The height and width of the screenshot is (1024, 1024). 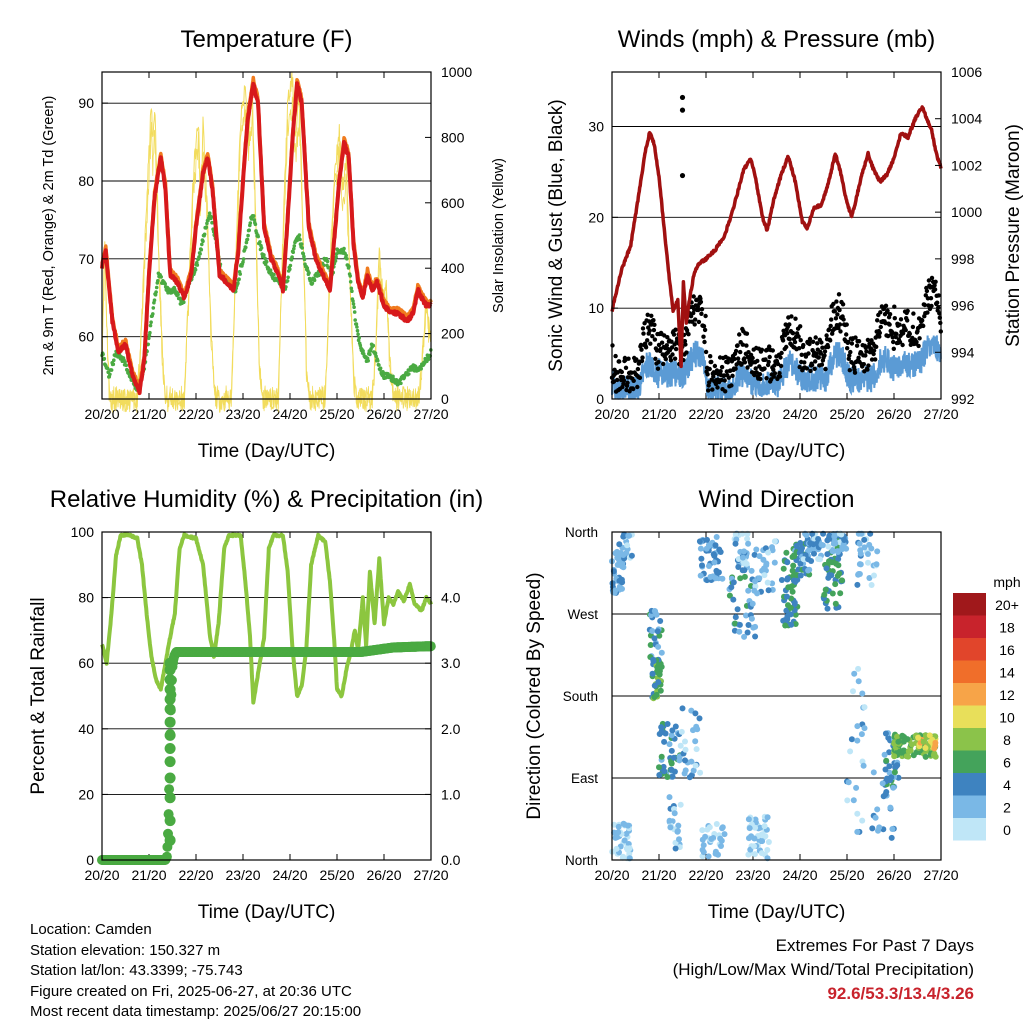 I want to click on humidity-precip-xlabel: Time (Day/UTC), so click(x=267, y=912).